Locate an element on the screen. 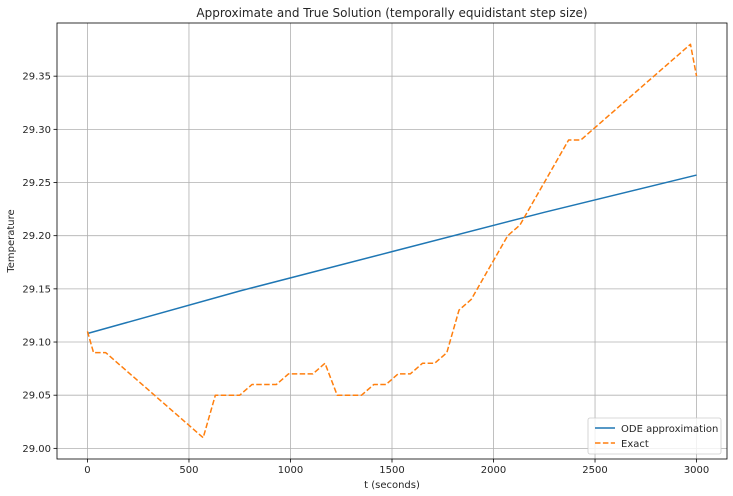 The image size is (733, 496). y-tick-label: 29.20 is located at coordinates (36, 236).